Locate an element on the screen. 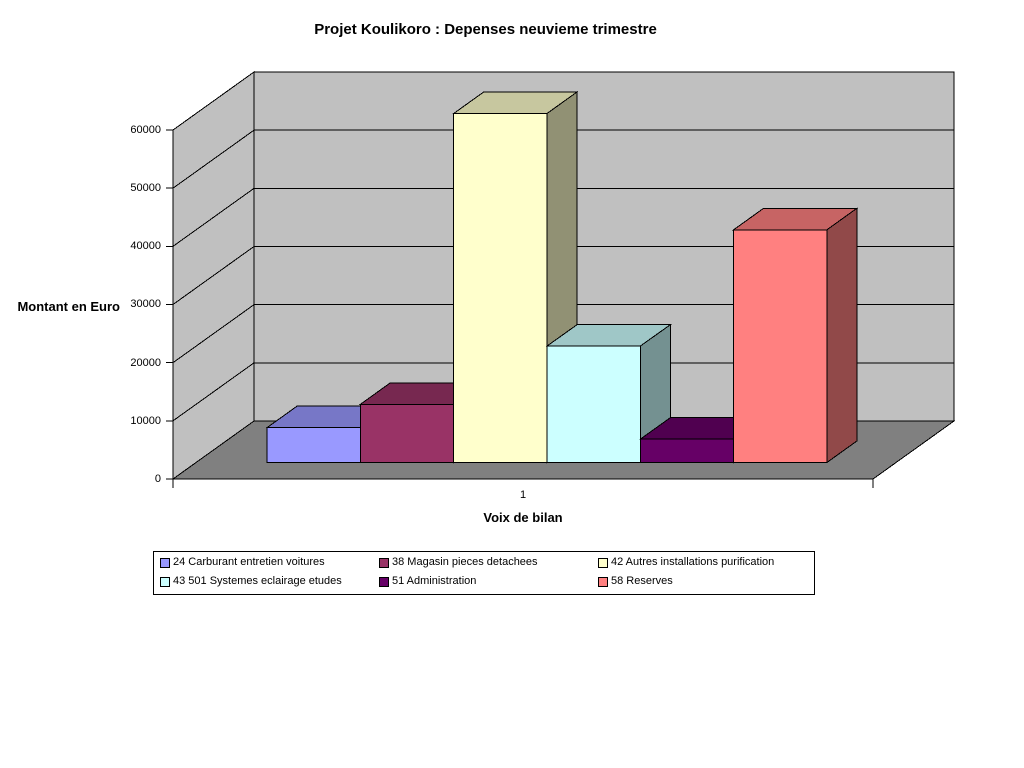 The width and height of the screenshot is (1024, 768). legend-label-reserves: 58 Reserves is located at coordinates (642, 581).